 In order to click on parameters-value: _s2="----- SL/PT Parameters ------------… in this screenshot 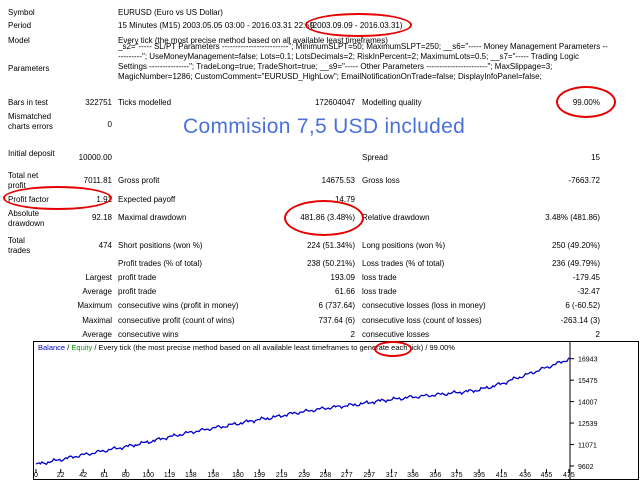, I will do `click(363, 61)`.